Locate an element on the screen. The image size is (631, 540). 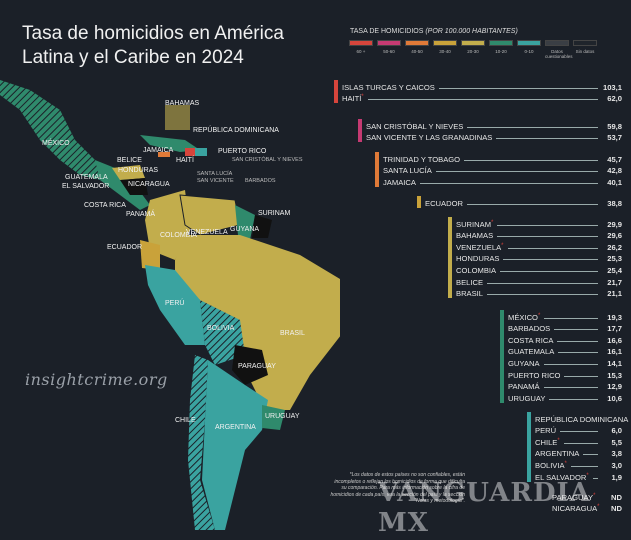
homicide-rate: 14,1 is located at coordinates (614, 363).